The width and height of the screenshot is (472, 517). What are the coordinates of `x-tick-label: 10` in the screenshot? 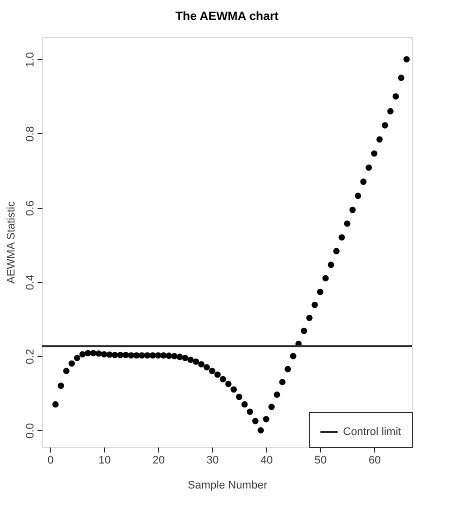 It's located at (104, 460).